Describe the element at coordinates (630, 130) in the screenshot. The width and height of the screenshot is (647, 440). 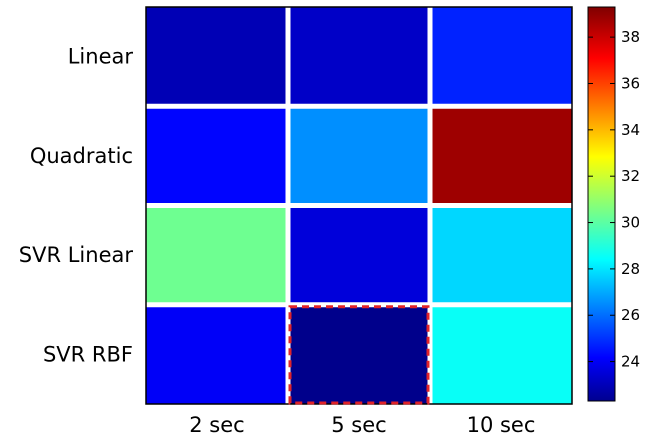
I see `colorbar-tick-label: 34` at that location.